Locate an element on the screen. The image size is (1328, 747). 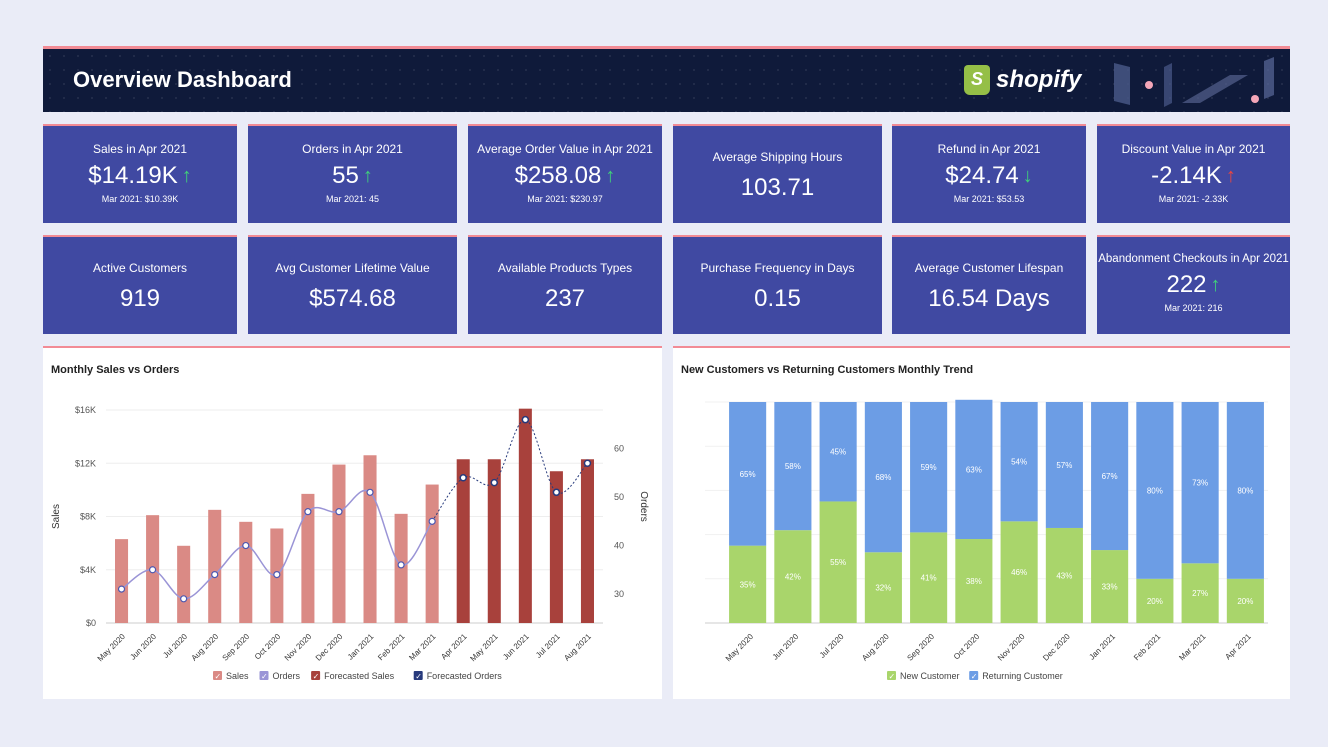
data-label: 55% is located at coordinates (838, 562).